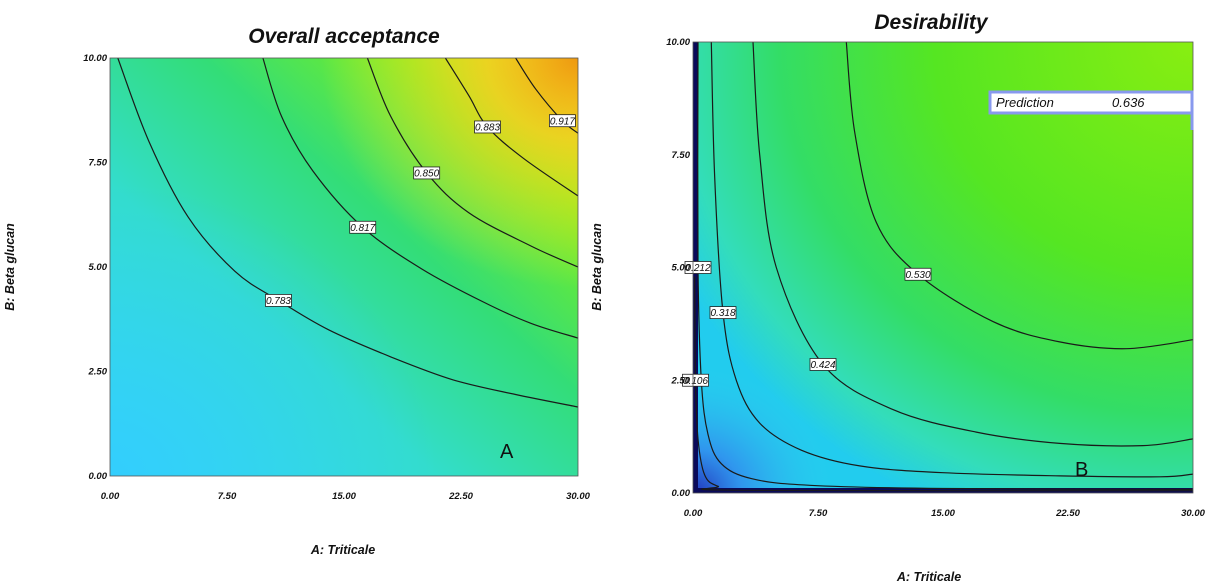  I want to click on contour-label: 0.318, so click(722, 313).